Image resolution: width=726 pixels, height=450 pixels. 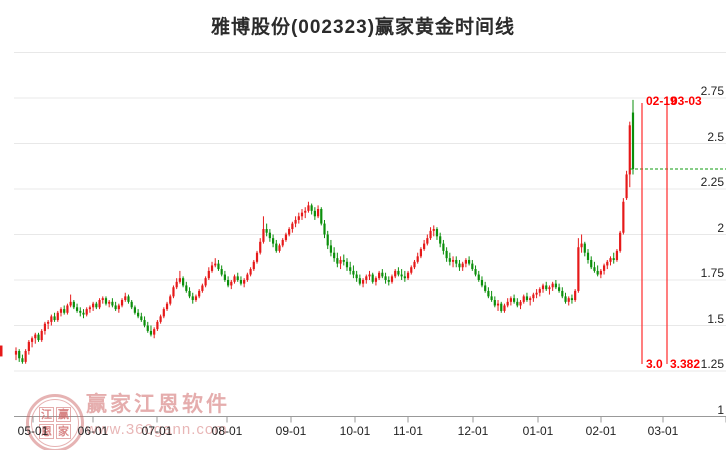 What do you see at coordinates (715, 318) in the screenshot?
I see `y-axis-label: 1.5` at bounding box center [715, 318].